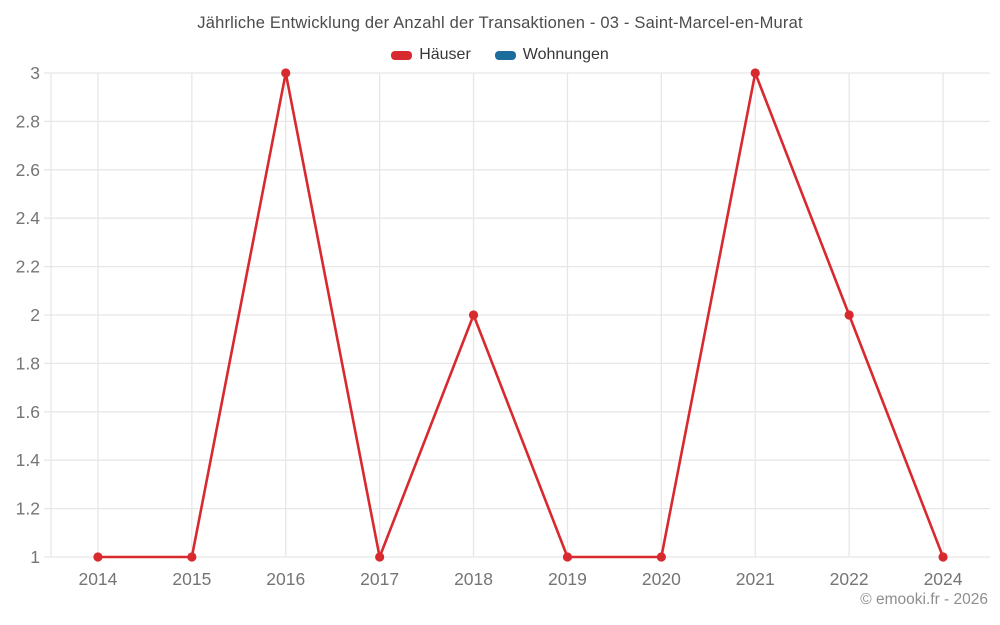  What do you see at coordinates (28, 315) in the screenshot?
I see `y-axis-labels: 1 1.2 1.4 1.6 1.8 2 2.2 2.4 2.6 2.8 3` at bounding box center [28, 315].